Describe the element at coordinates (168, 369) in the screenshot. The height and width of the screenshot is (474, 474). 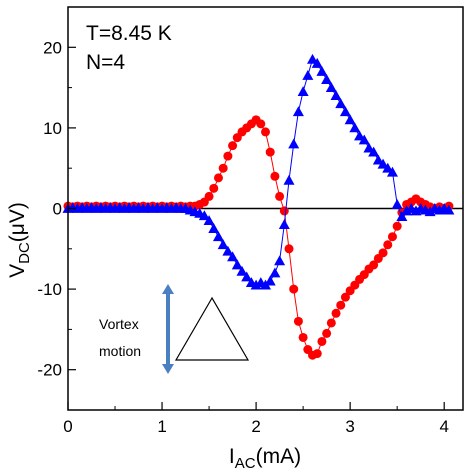
I see `arrow-head-down-icon` at that location.